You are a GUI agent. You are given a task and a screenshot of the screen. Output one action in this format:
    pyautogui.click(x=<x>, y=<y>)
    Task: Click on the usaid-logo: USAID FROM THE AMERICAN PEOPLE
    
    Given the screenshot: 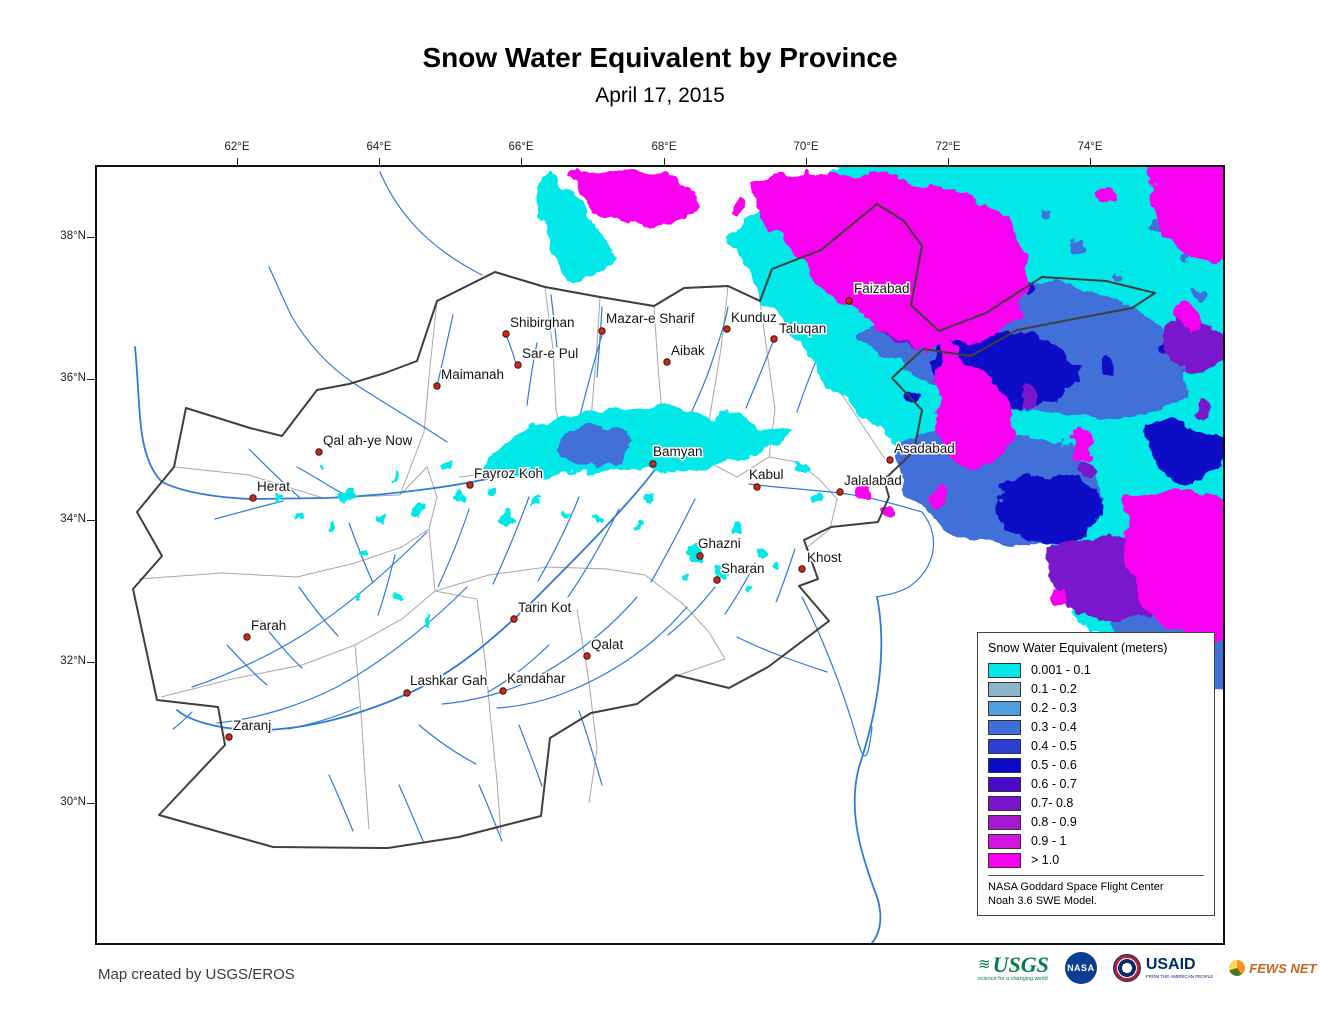 What is the action you would take?
    pyautogui.click(x=1163, y=968)
    